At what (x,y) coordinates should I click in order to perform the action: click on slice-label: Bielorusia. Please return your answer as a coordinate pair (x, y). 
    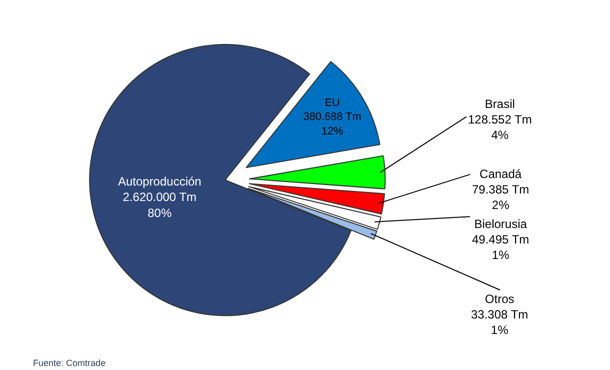
    Looking at the image, I should click on (501, 224).